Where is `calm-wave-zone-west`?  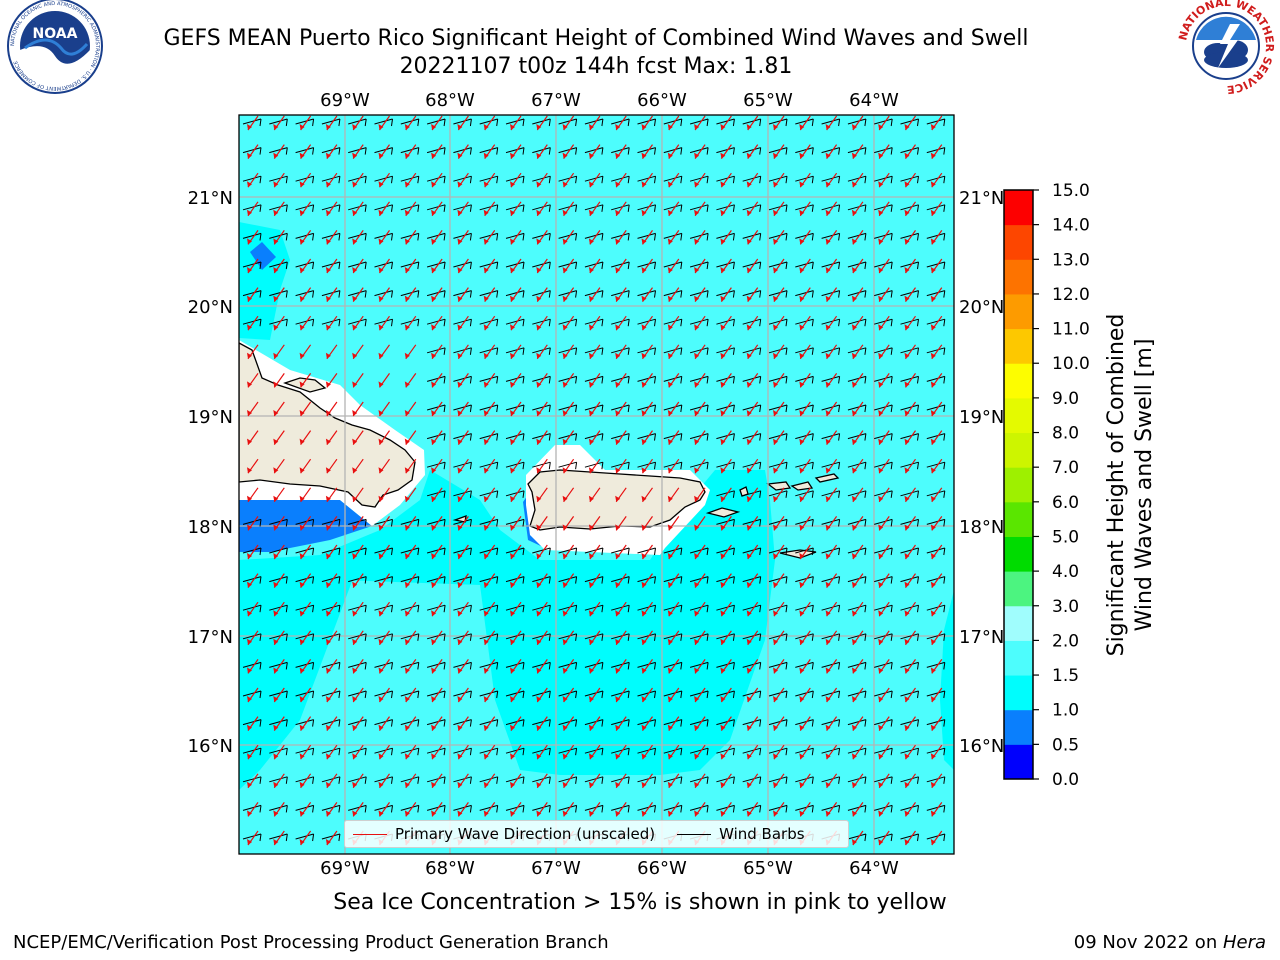
calm-wave-zone-west is located at coordinates (299, 675).